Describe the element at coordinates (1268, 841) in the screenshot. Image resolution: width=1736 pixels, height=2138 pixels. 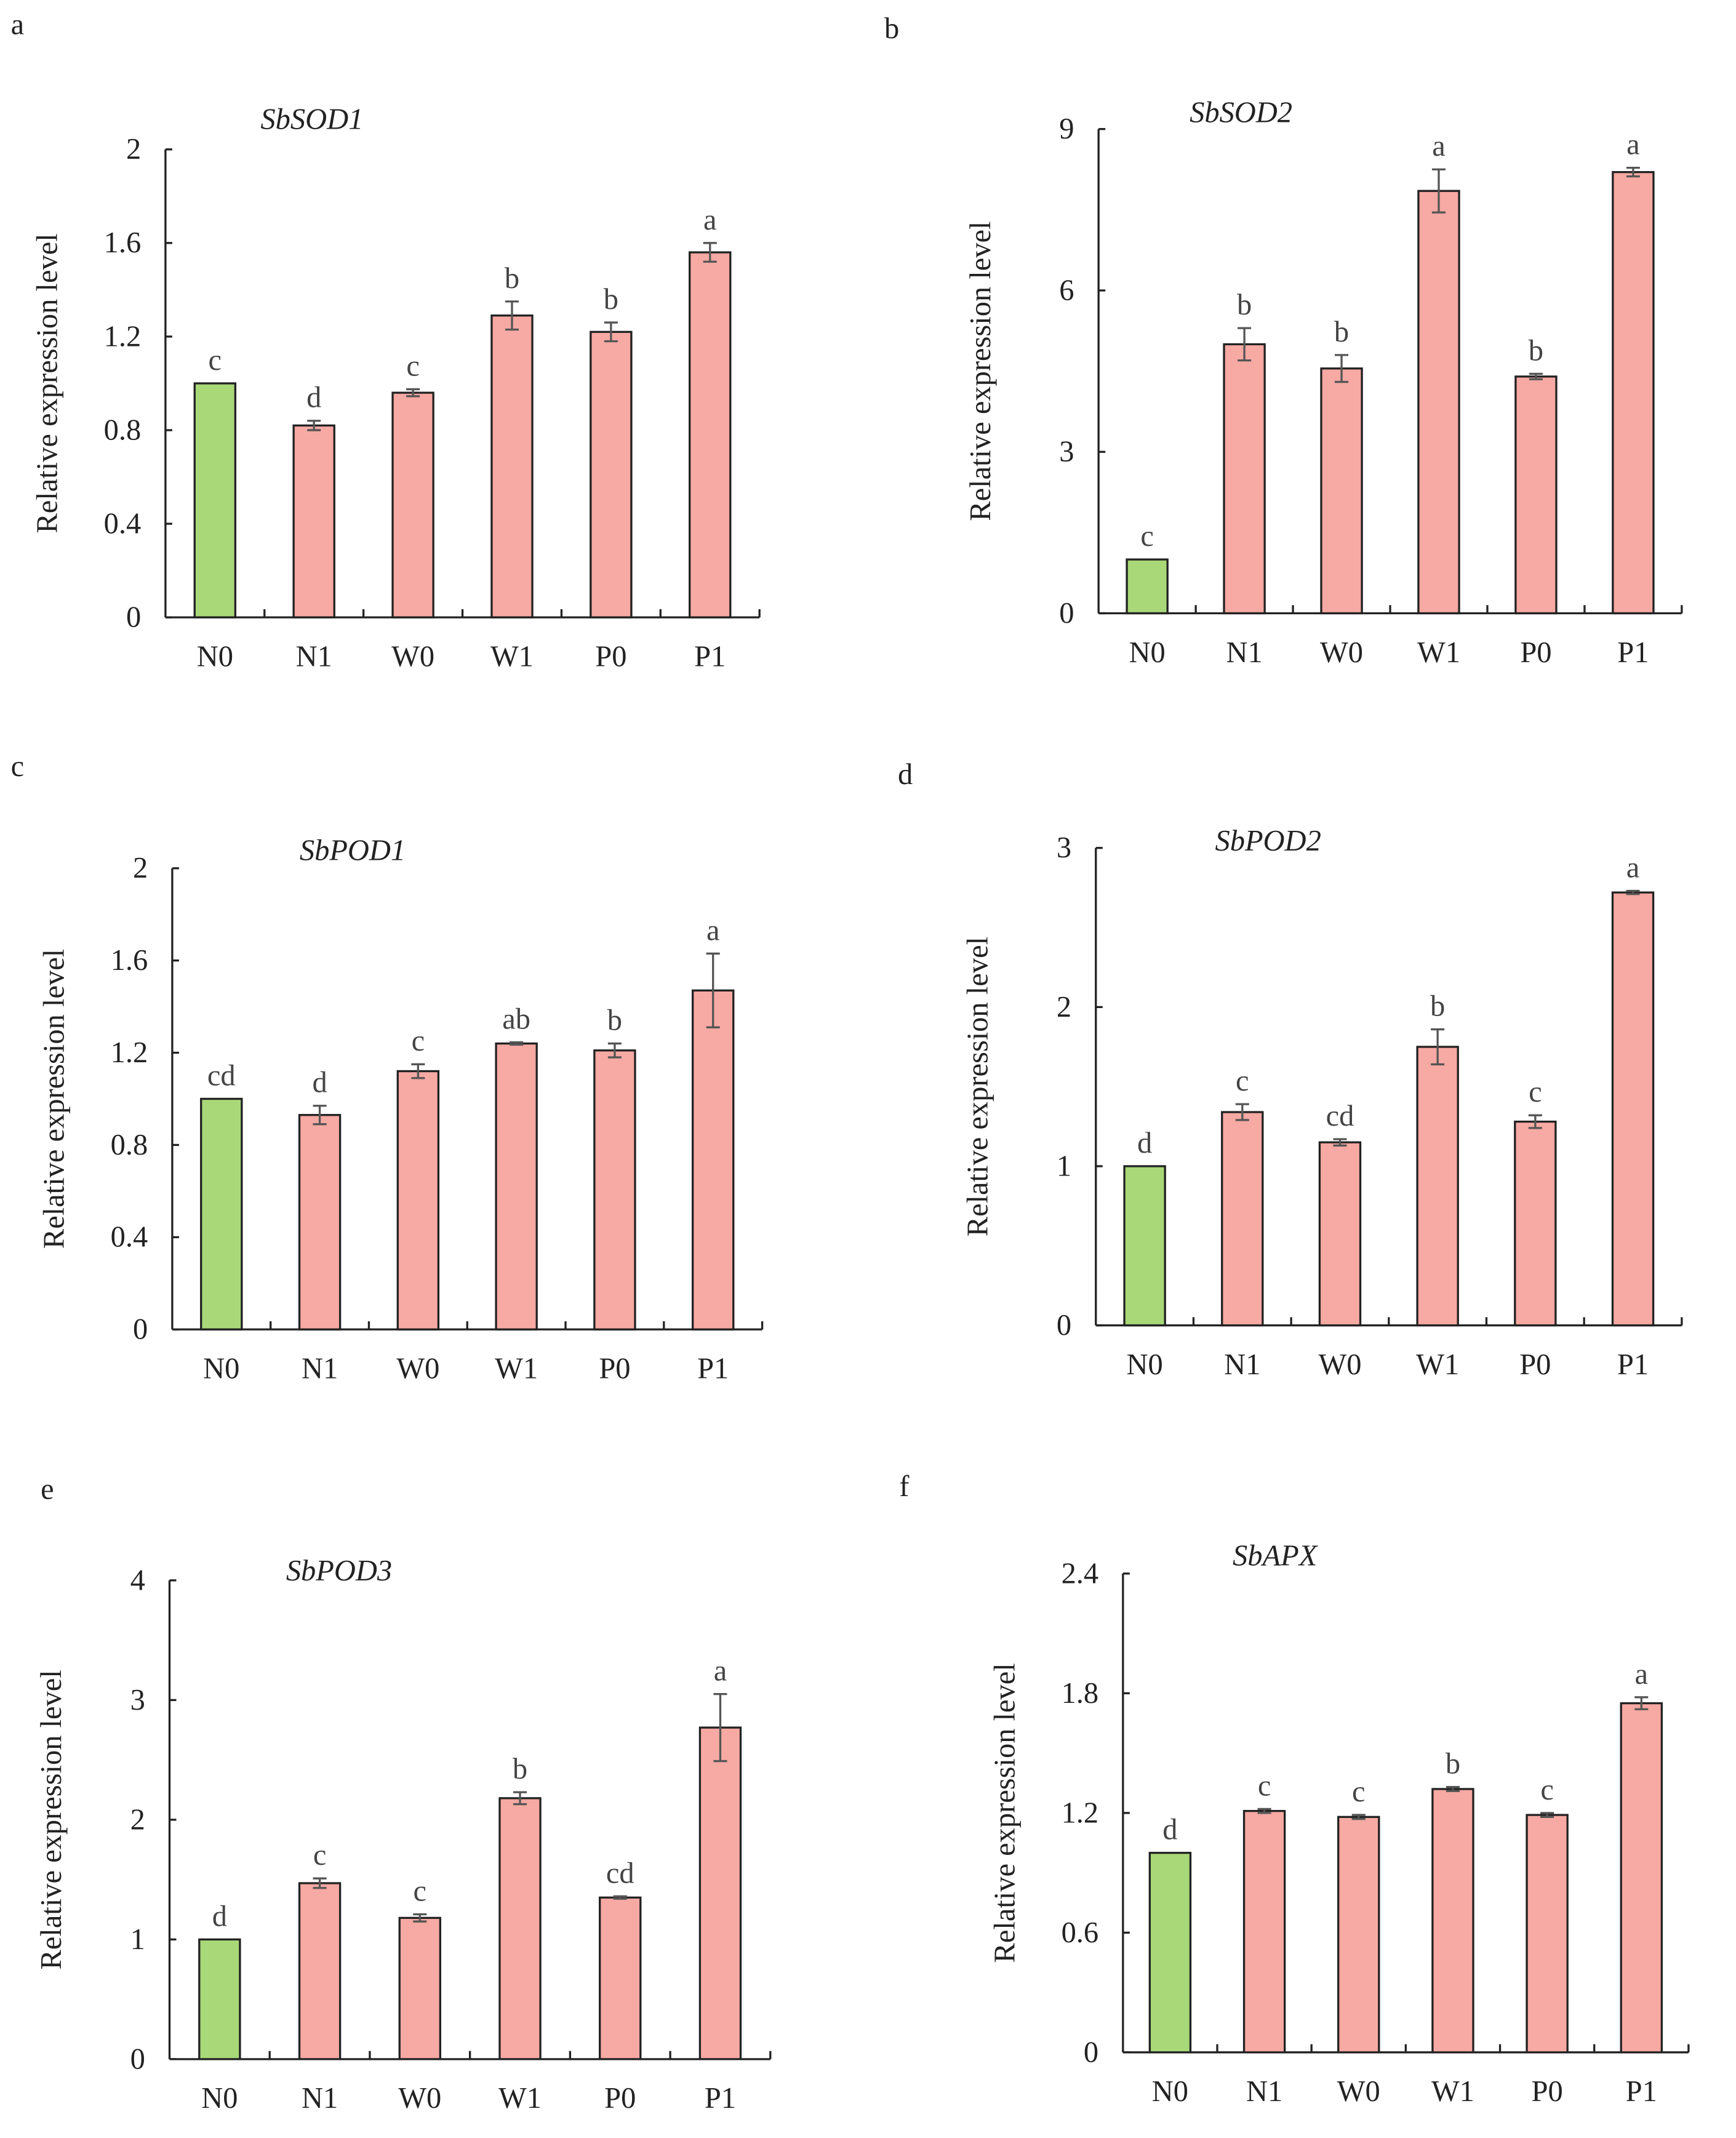
I see `chart-title: SbPOD2` at that location.